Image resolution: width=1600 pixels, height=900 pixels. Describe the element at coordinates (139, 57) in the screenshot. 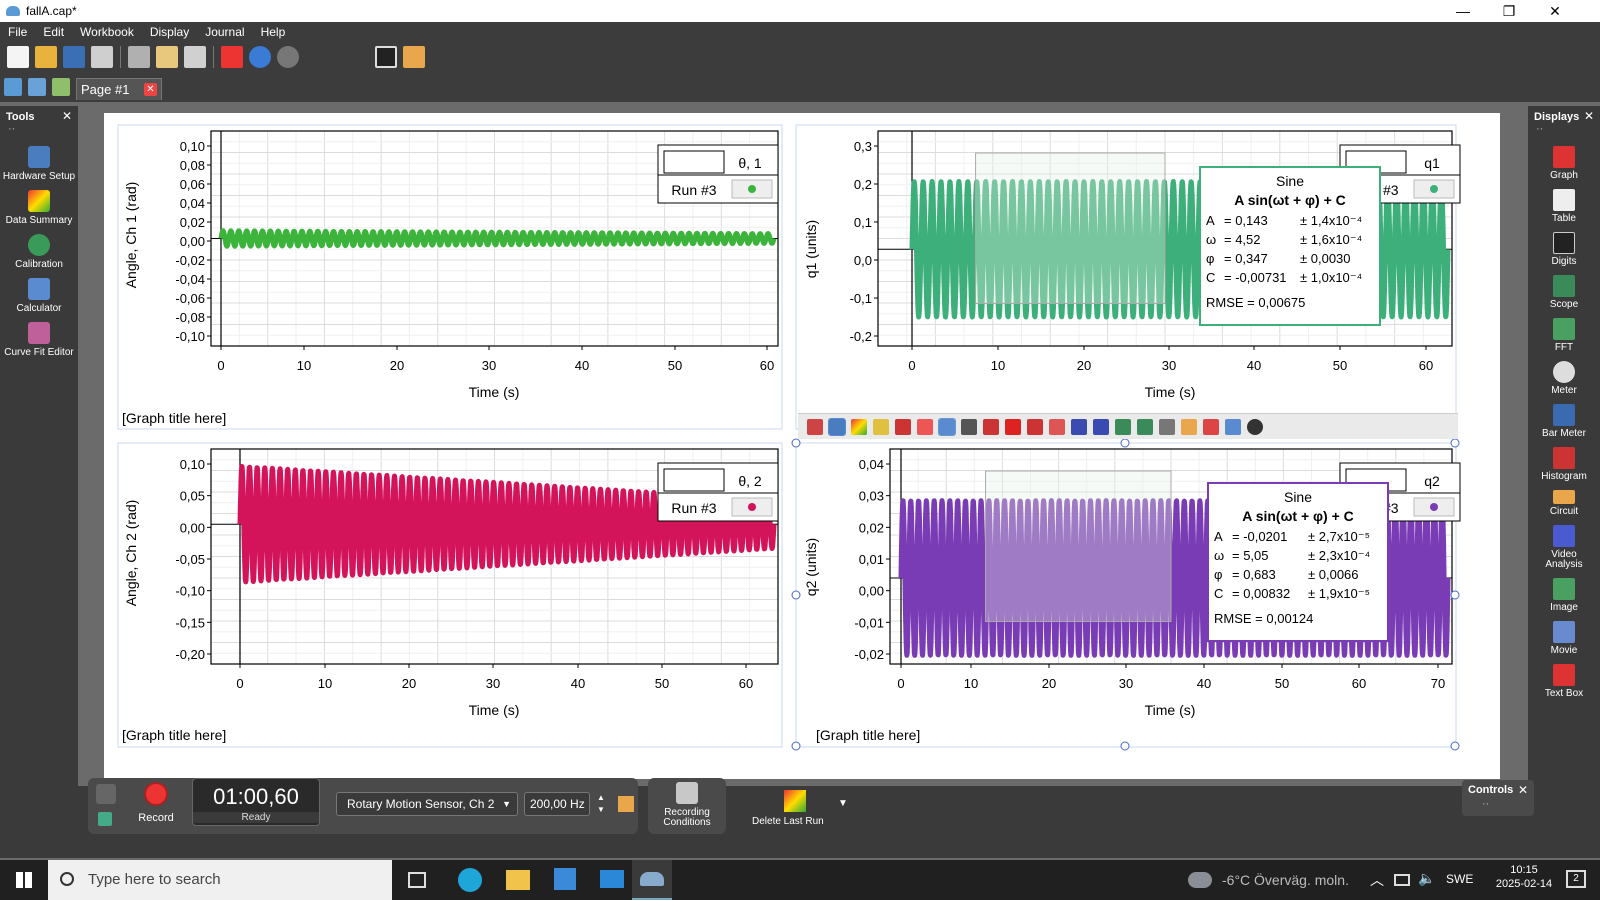

I see `cut-icon` at that location.